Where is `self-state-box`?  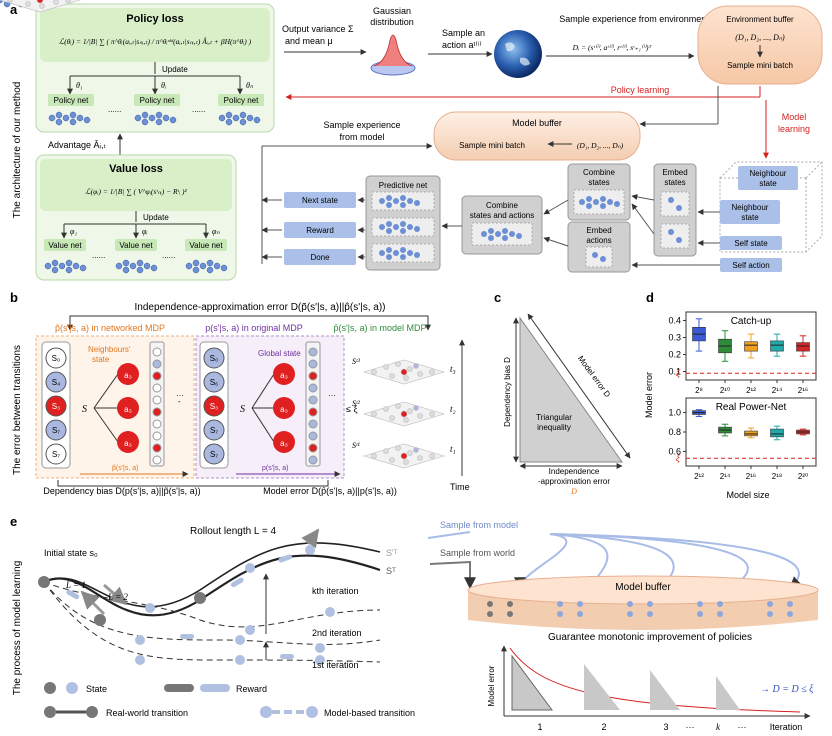
self-state-box is located at coordinates (751, 243).